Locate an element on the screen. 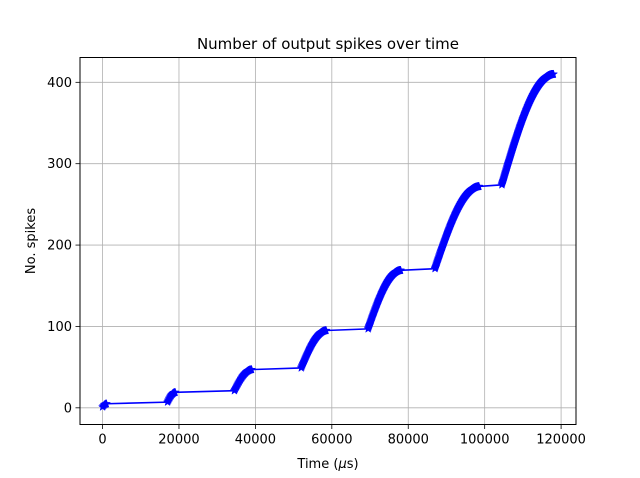 This screenshot has width=640, height=478. y-axis-ticks: 0 100 200 300 400 is located at coordinates (63, 246).